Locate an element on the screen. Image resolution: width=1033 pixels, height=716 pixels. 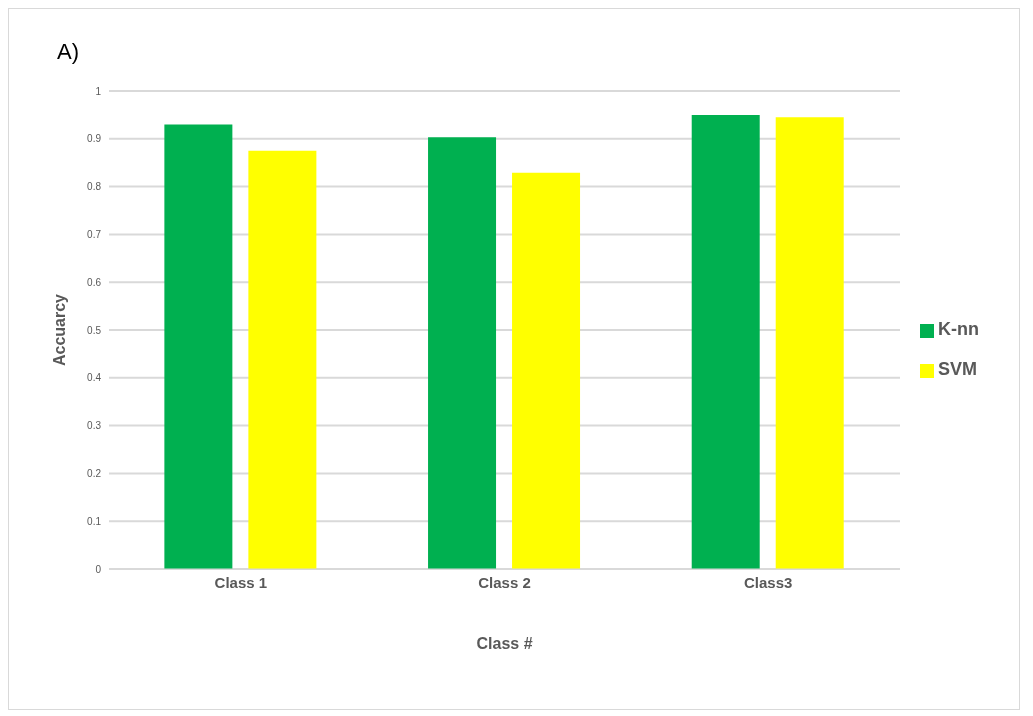
y-tick-label: 0.4 is located at coordinates (94, 378).